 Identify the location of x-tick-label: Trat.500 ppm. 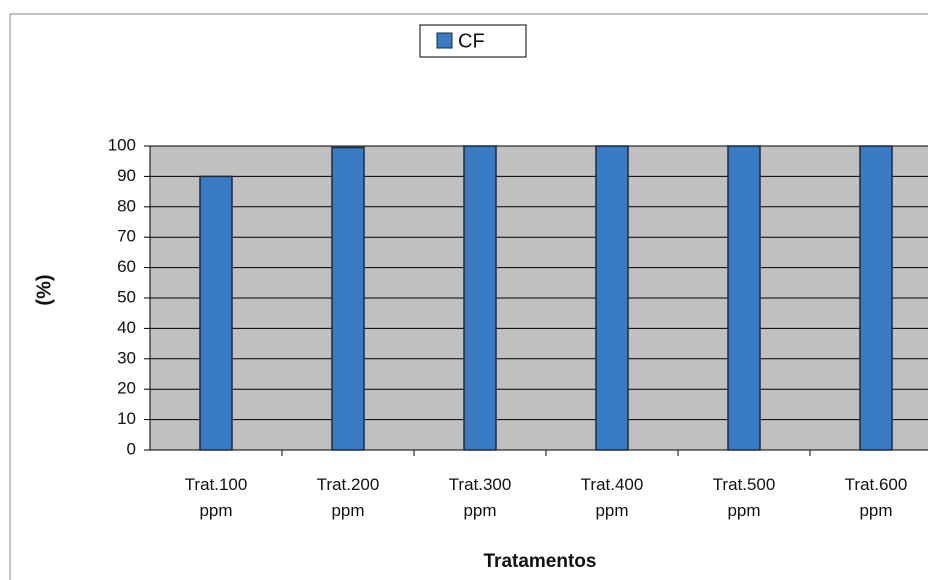
(744, 497).